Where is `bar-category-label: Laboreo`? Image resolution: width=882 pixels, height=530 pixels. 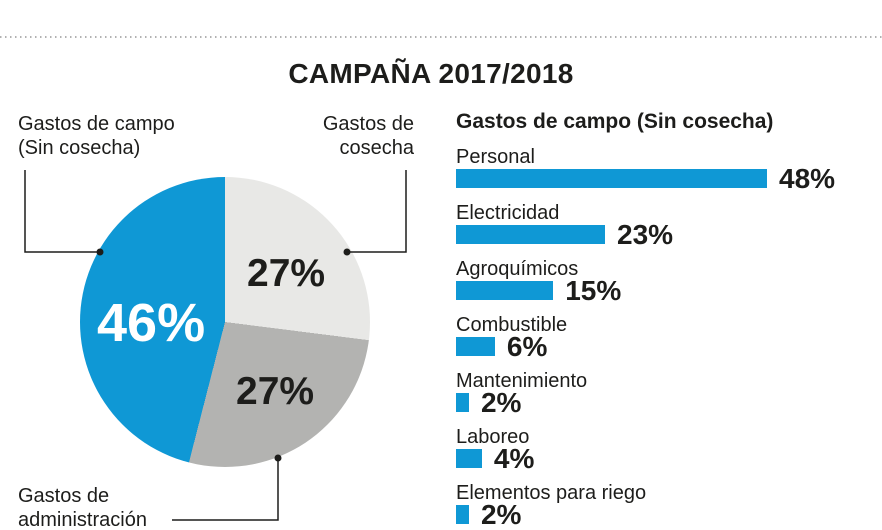 bar-category-label: Laboreo is located at coordinates (493, 437).